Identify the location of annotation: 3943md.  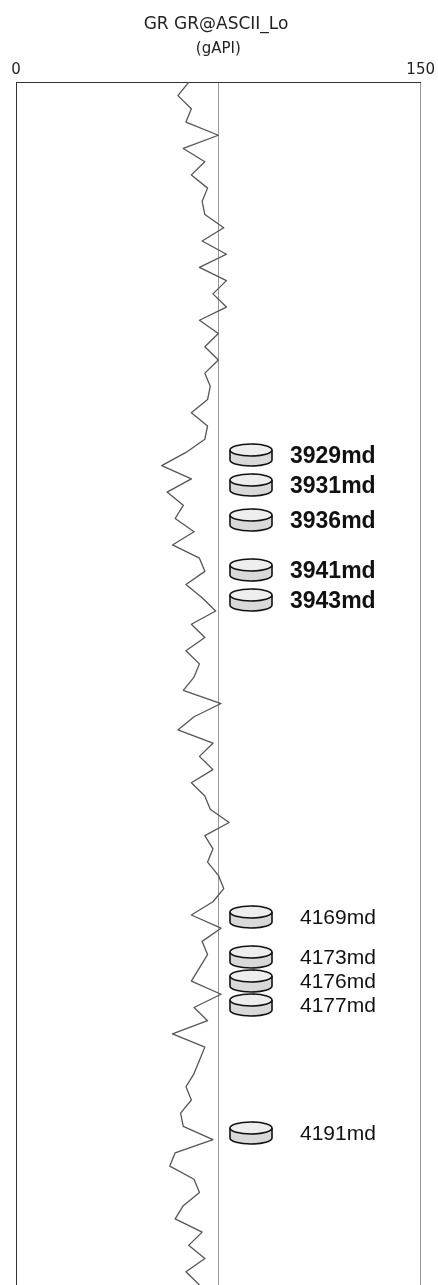
(333, 600).